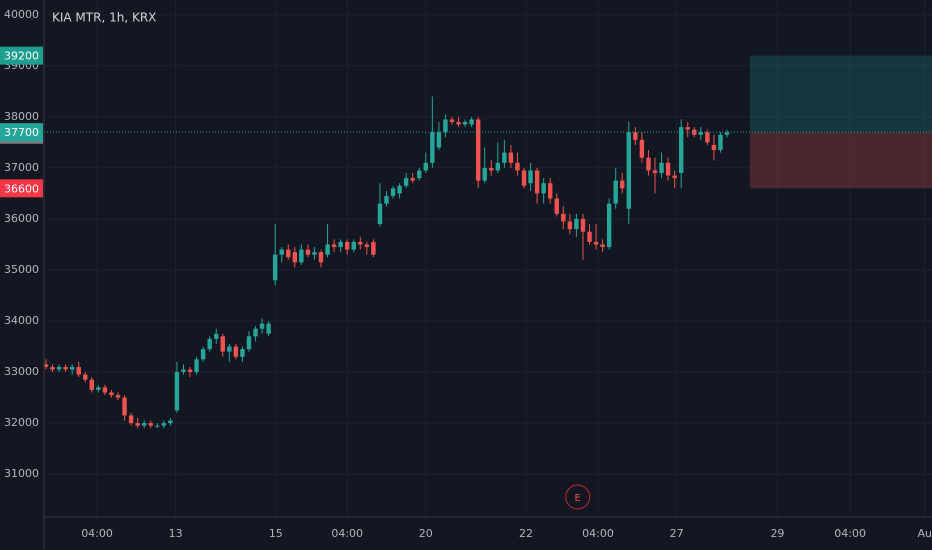 This screenshot has height=550, width=932. What do you see at coordinates (426, 533) in the screenshot?
I see `x-tick-label: 20` at bounding box center [426, 533].